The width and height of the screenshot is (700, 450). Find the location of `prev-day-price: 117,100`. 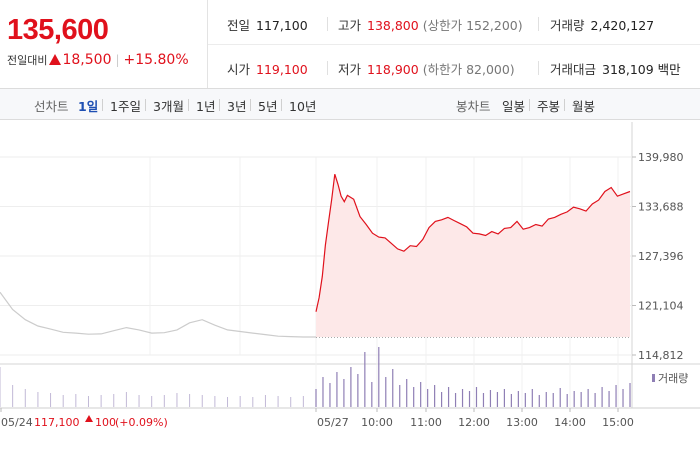

prev-day-price: 117,100 is located at coordinates (57, 422).